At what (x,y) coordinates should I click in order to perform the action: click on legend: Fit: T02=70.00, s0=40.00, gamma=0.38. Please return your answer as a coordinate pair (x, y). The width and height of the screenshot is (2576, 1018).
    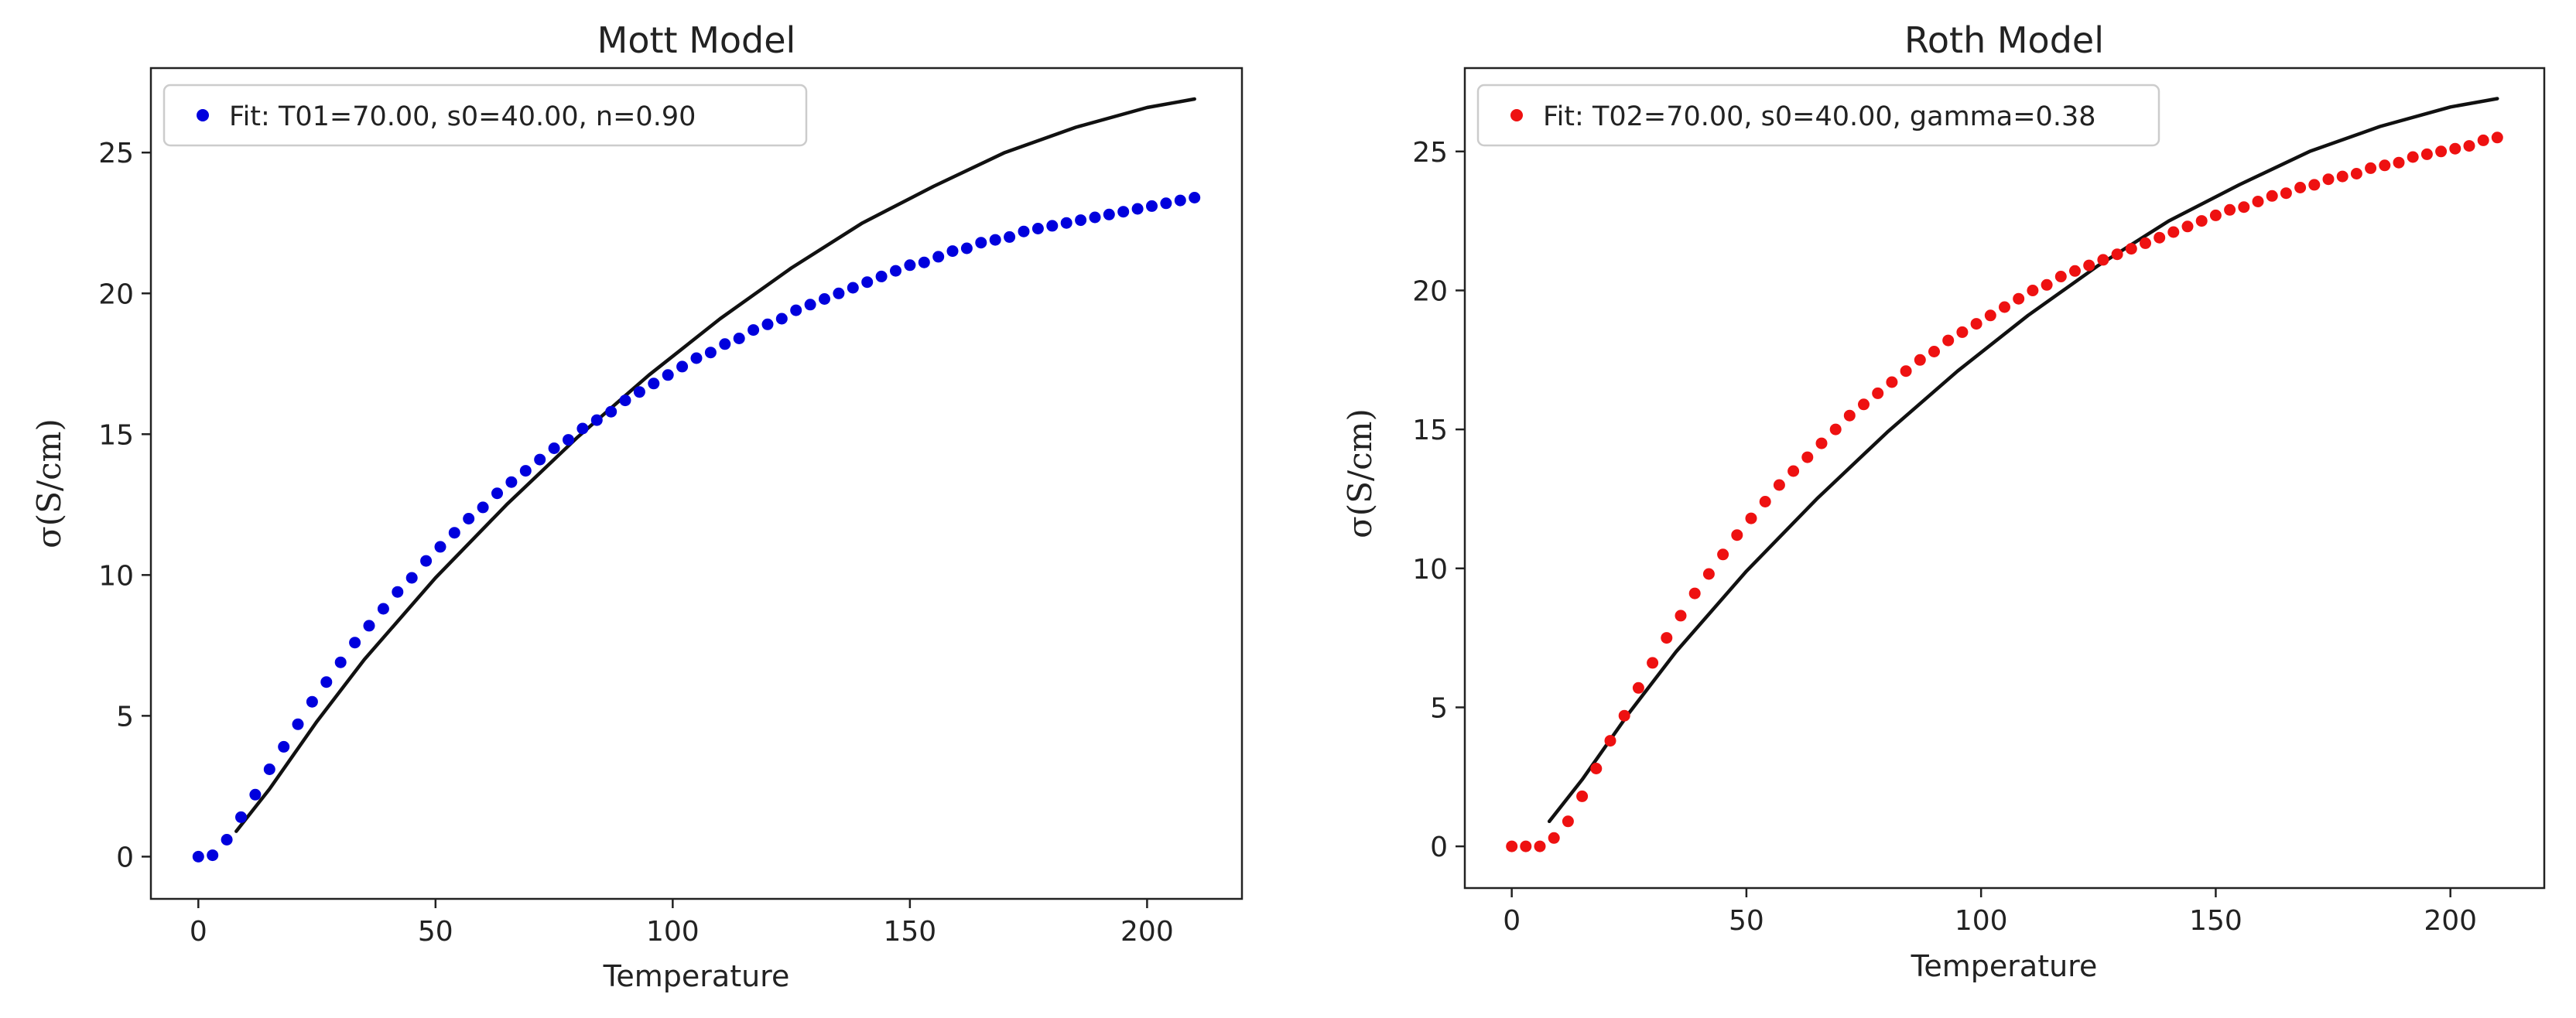
    Looking at the image, I should click on (1818, 115).